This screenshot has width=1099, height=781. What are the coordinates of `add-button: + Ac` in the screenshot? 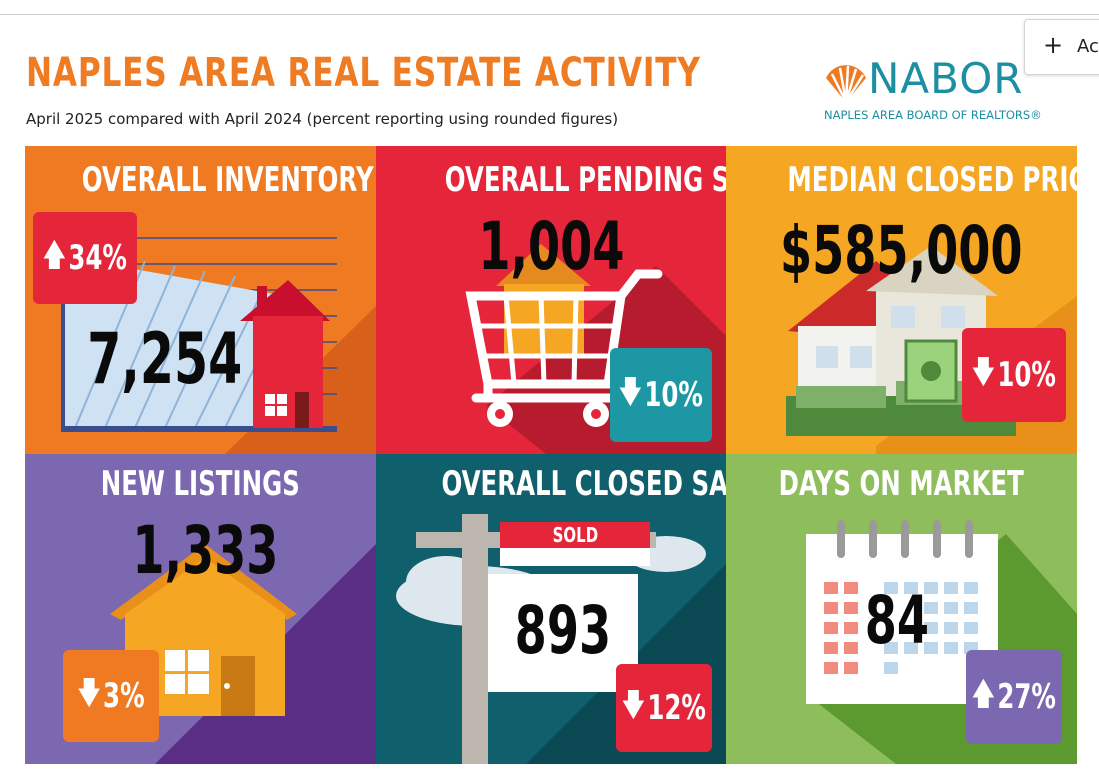 It's located at (1061, 47).